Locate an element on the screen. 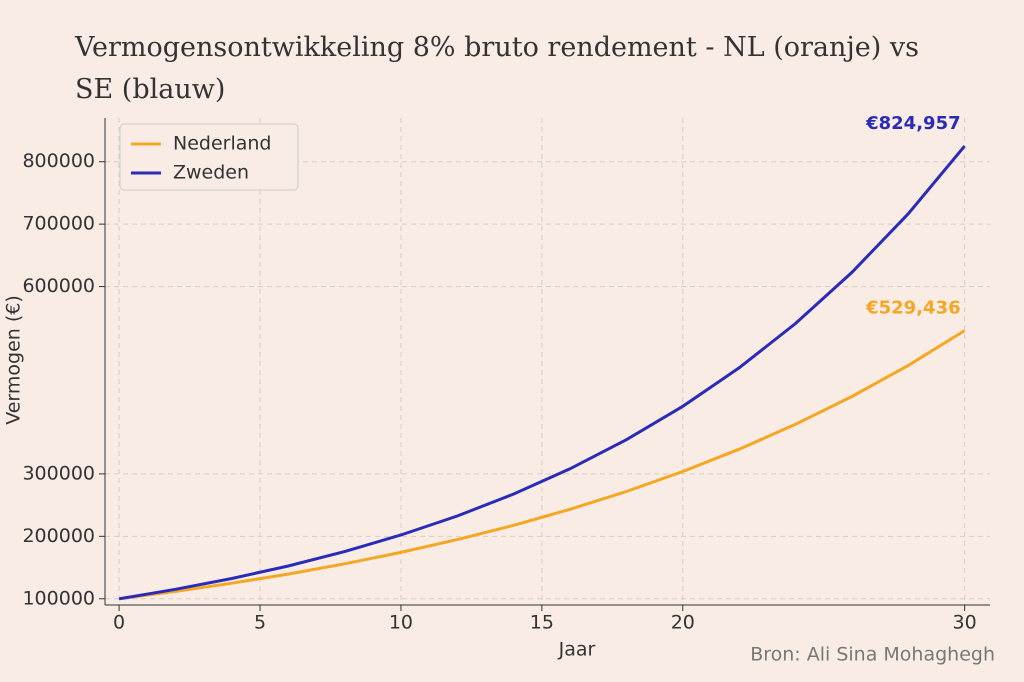  x-tick-label: 15 is located at coordinates (542, 623).